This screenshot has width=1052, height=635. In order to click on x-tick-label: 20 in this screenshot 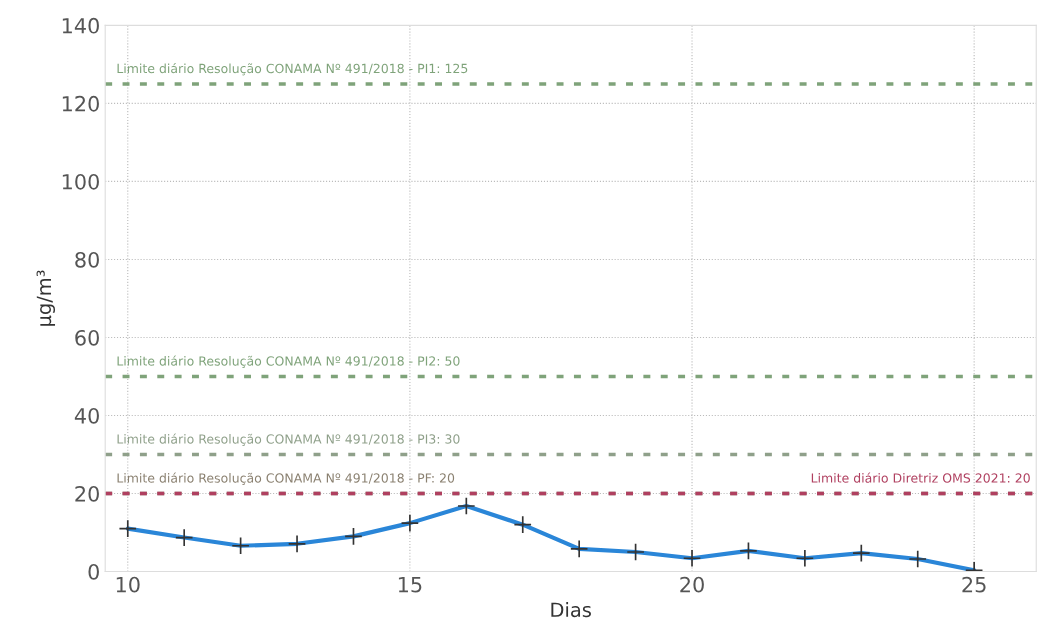, I will do `click(692, 584)`.